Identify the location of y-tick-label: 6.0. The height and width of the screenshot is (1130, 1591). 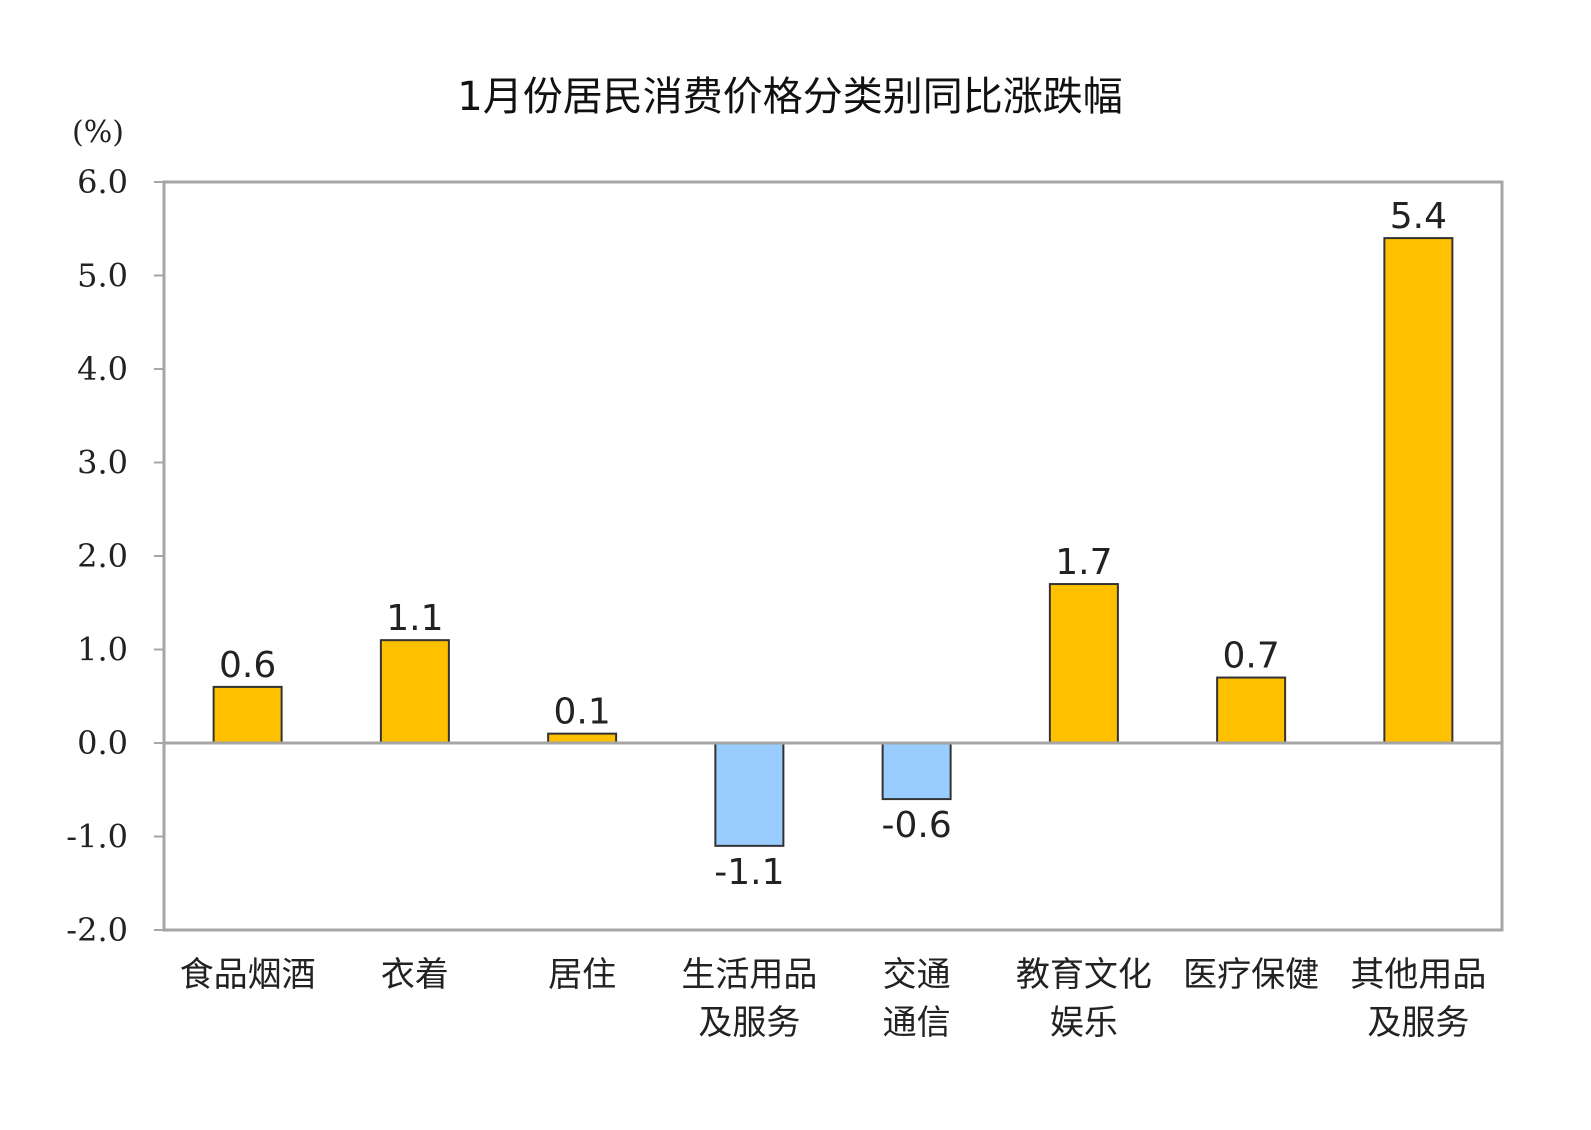
(102, 182).